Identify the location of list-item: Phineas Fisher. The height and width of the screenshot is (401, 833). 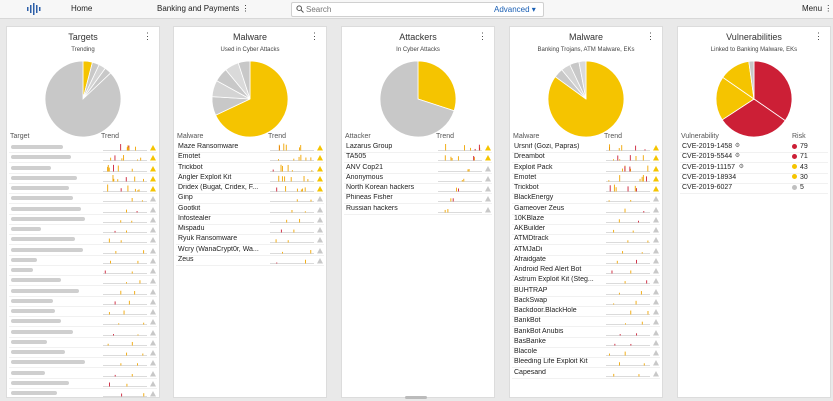
(418, 199).